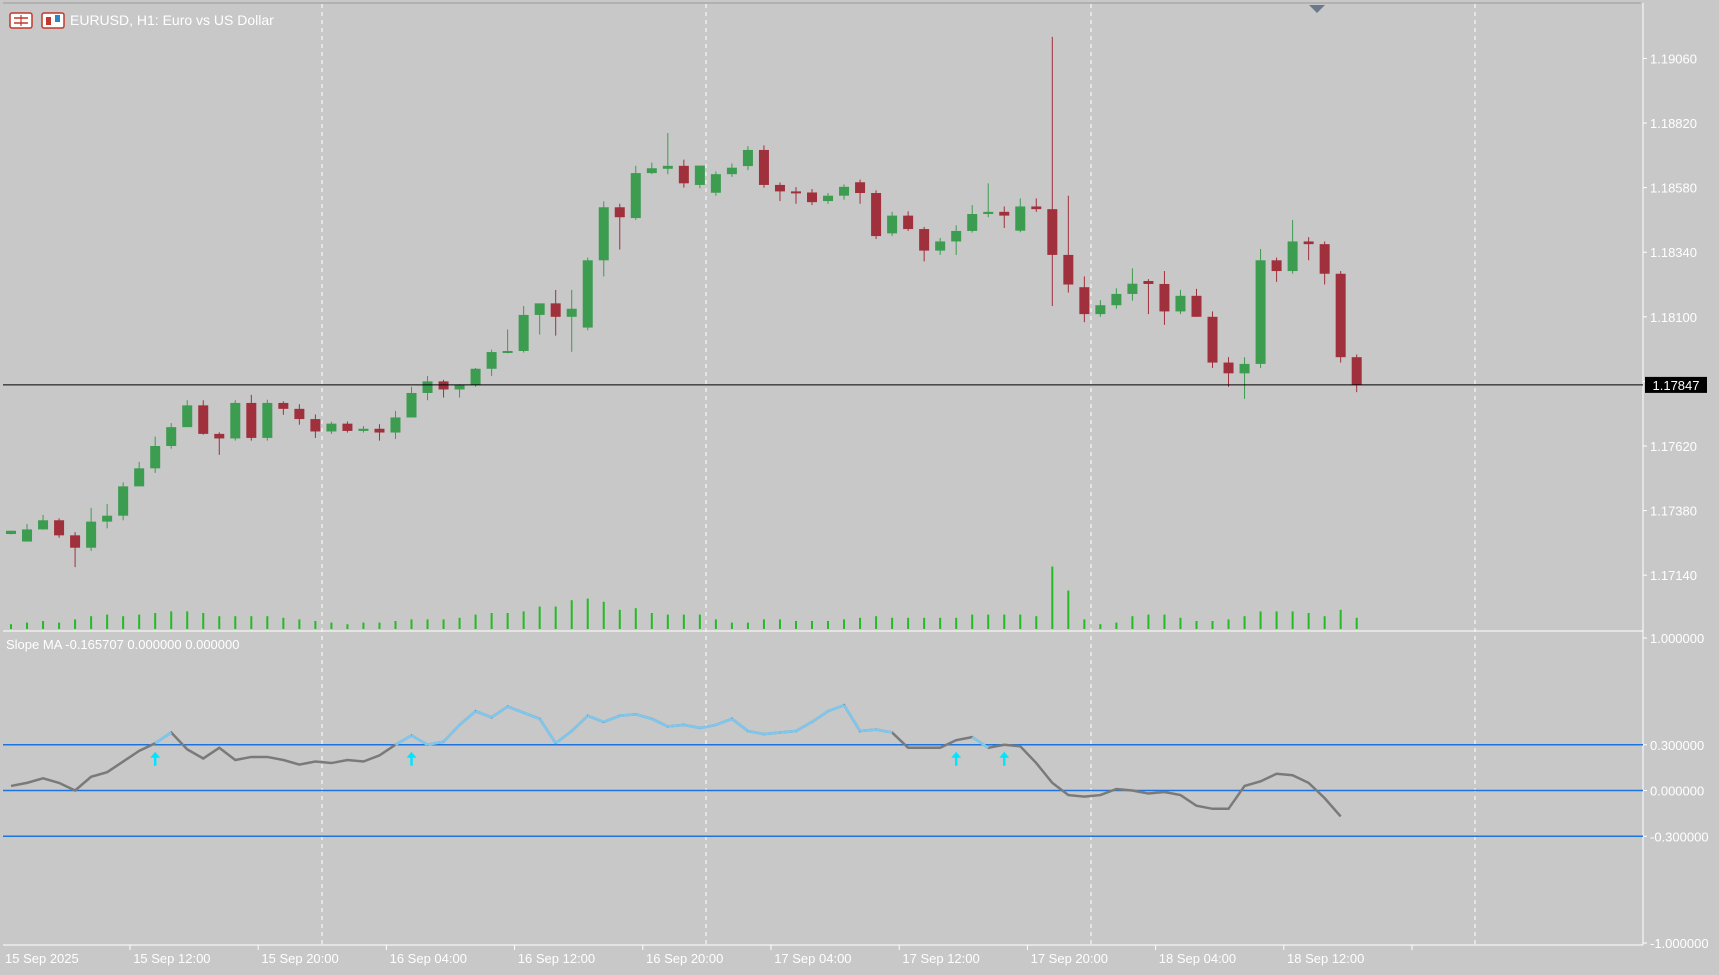 The image size is (1719, 975). I want to click on indicator-tick-label: -0.300000, so click(1679, 836).